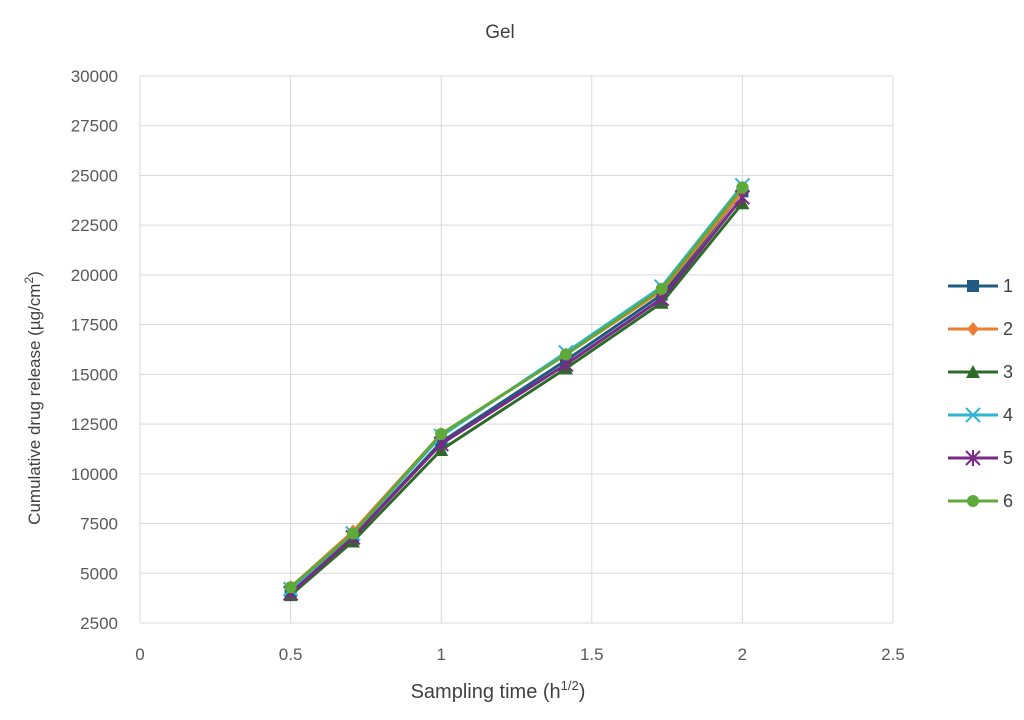 This screenshot has height=720, width=1024. Describe the element at coordinates (570, 685) in the screenshot. I see `x-axis-title-sup: 1/2` at that location.